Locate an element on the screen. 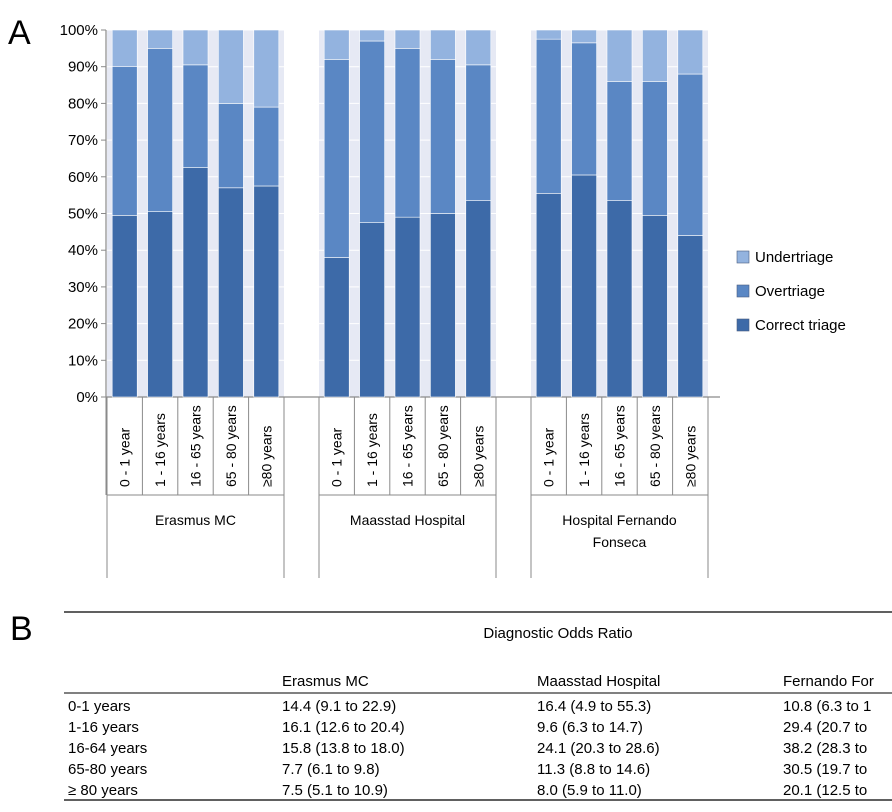 The image size is (892, 812). table-cell: 16.4 (4.9 to 55.3) is located at coordinates (594, 706).